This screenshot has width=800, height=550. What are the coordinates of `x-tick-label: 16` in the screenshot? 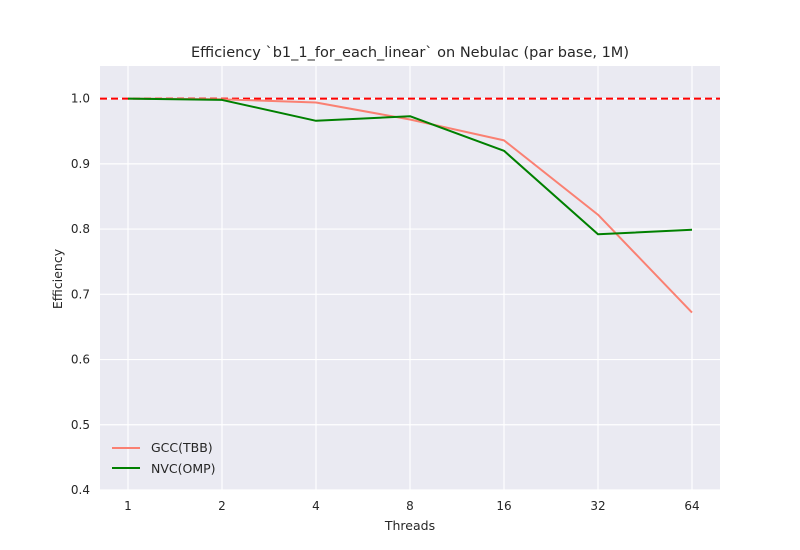 It's located at (503, 506).